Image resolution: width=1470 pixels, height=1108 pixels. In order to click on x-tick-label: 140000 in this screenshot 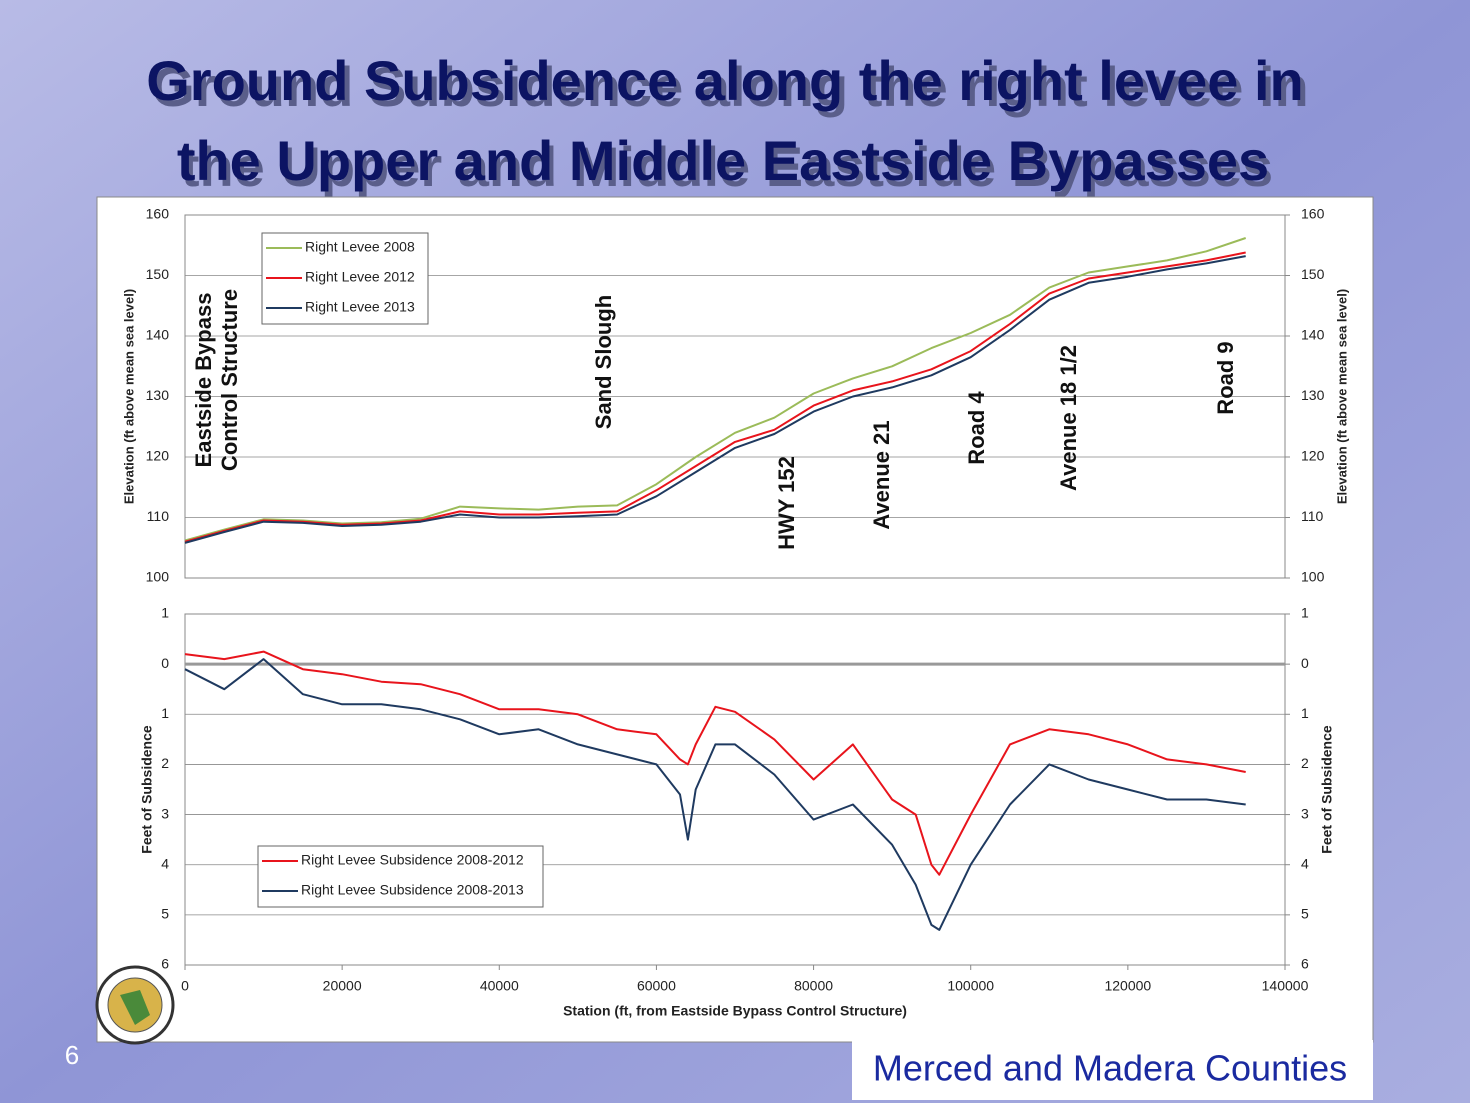, I will do `click(1285, 986)`.